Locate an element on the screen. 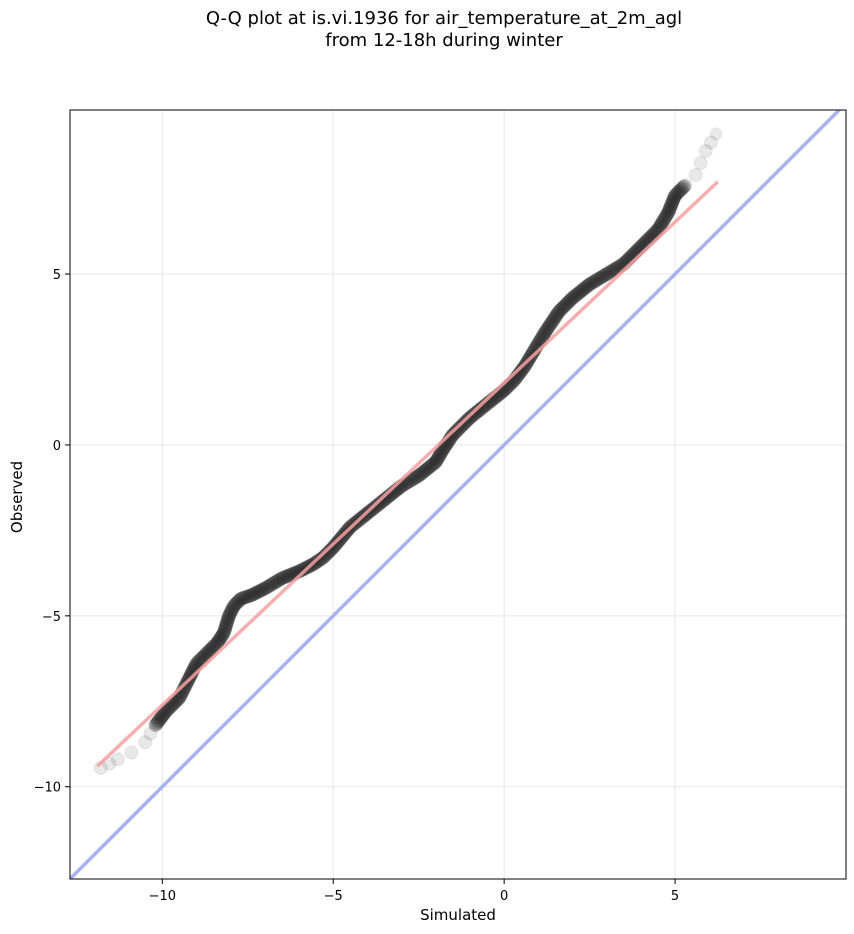 Image resolution: width=854 pixels, height=934 pixels. x-tick-label: 5 is located at coordinates (675, 896).